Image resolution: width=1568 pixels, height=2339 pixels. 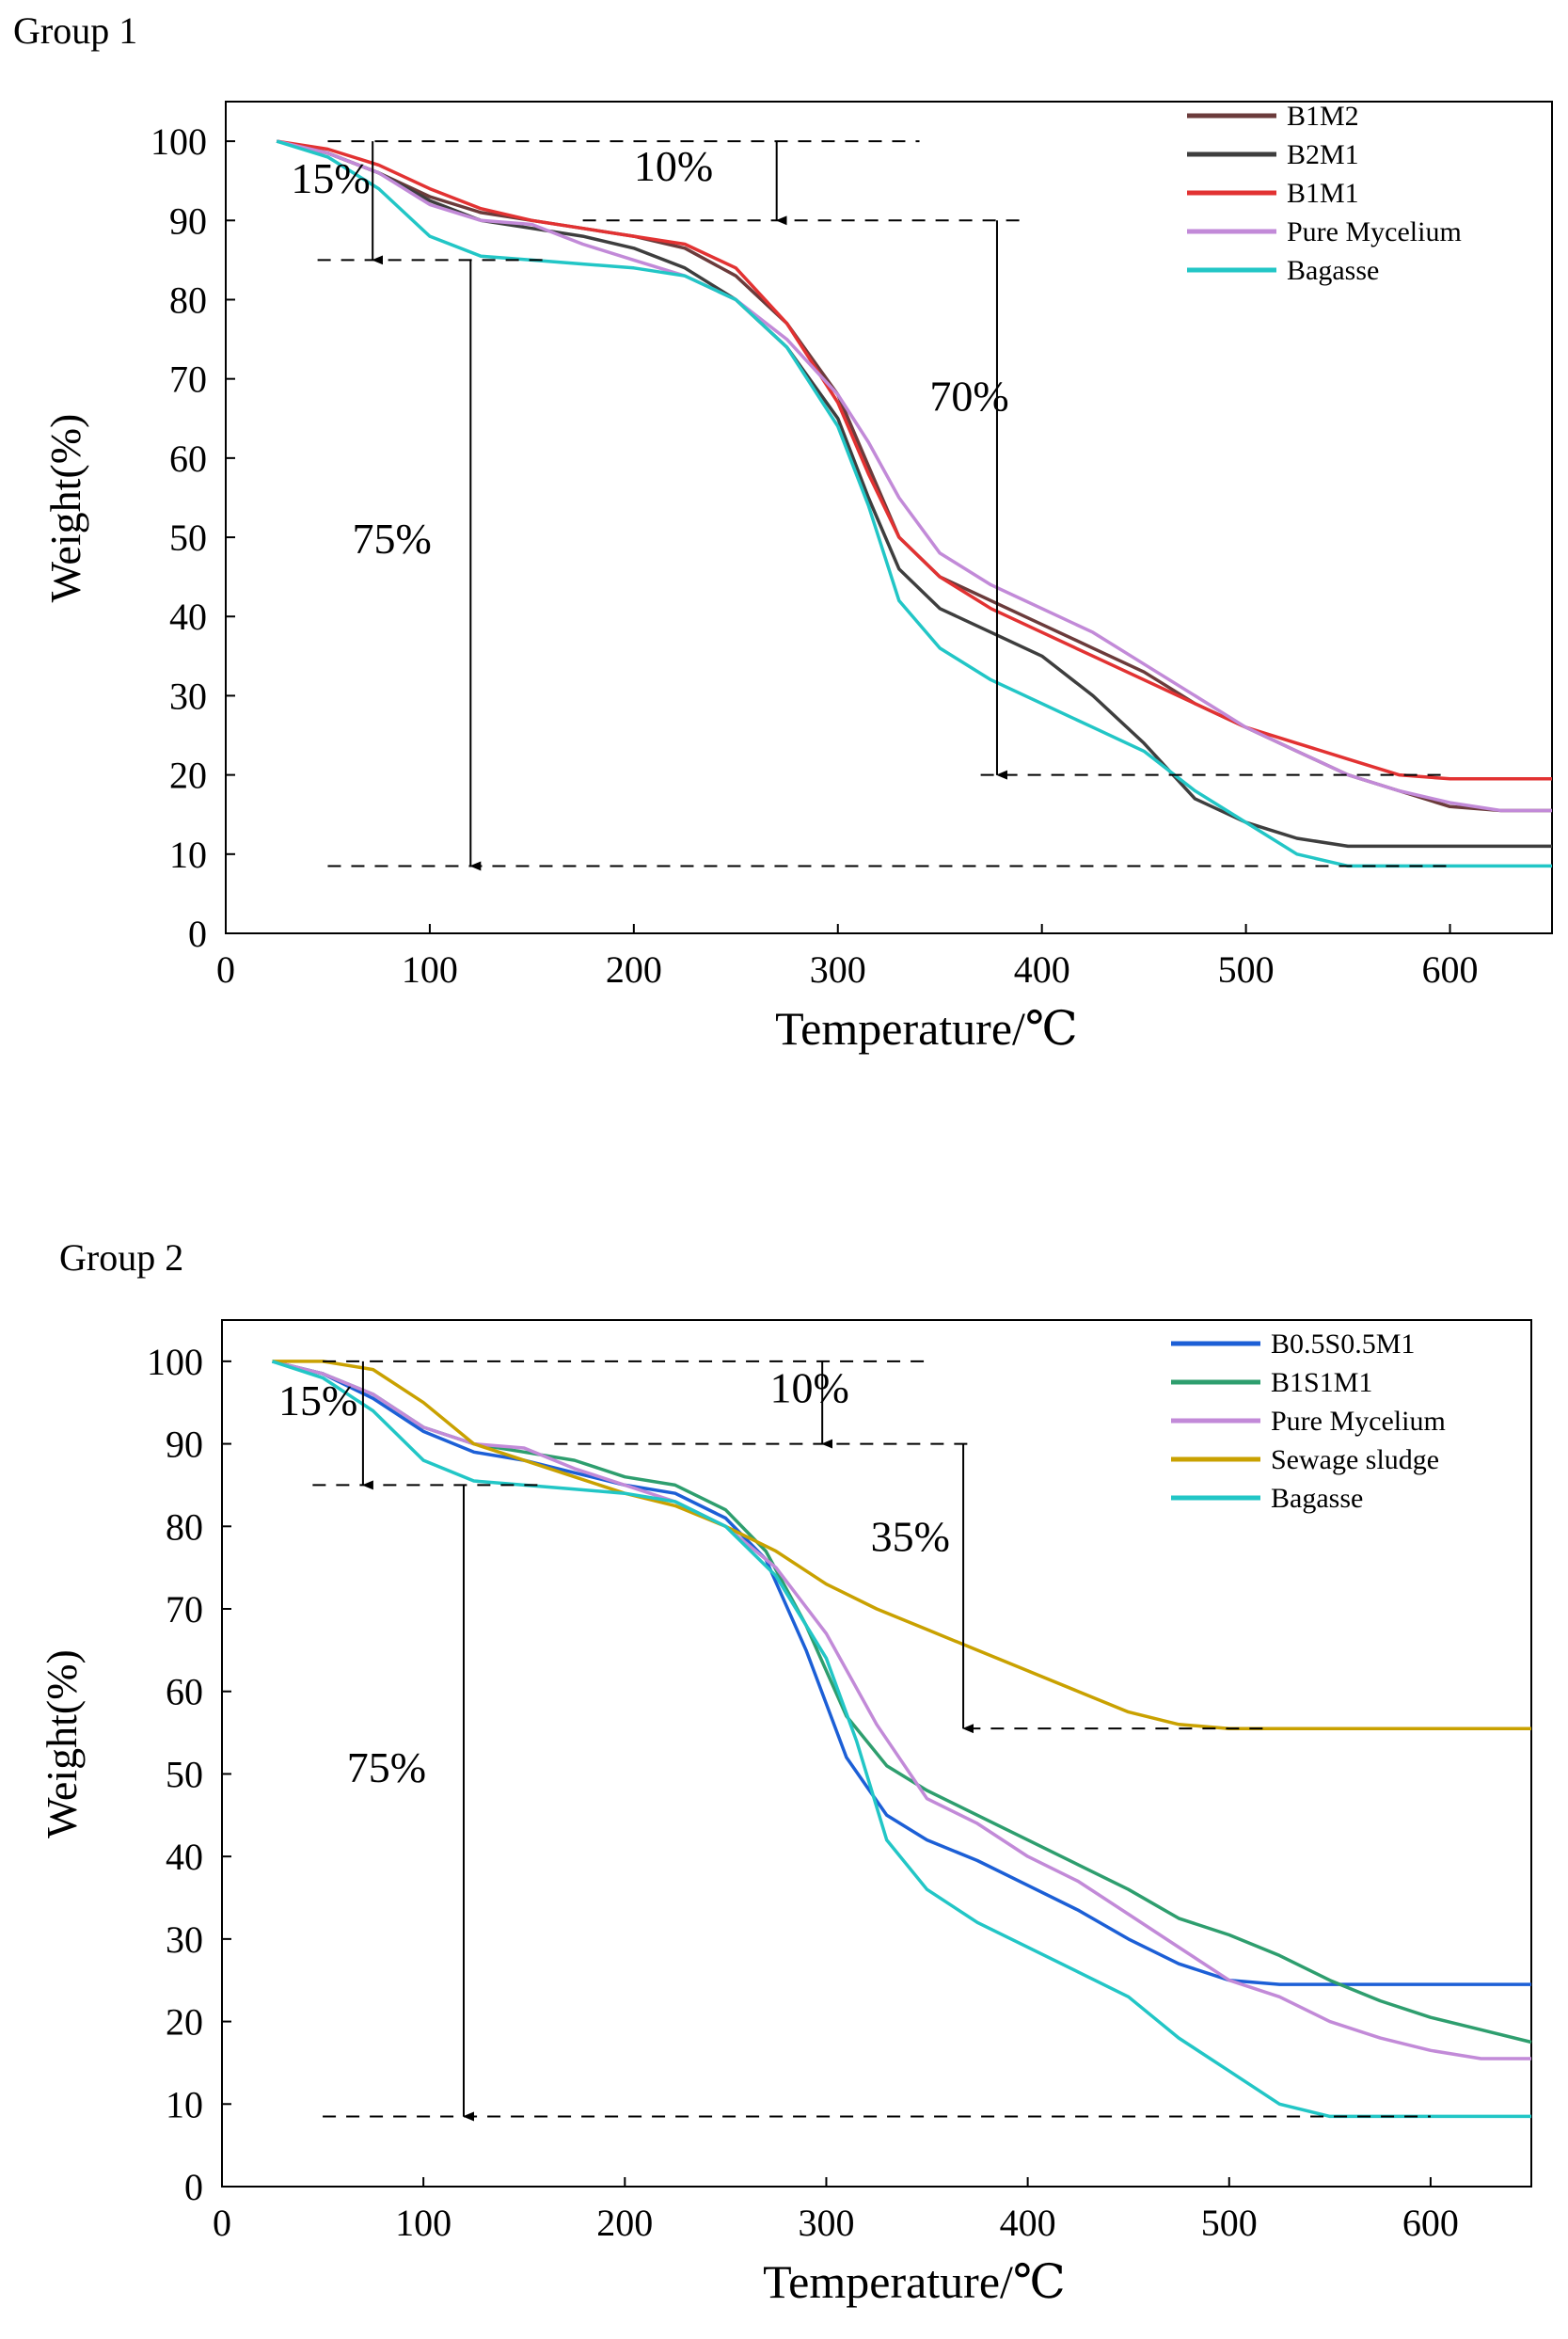 I want to click on legend-label: B1M2, so click(x=1323, y=116).